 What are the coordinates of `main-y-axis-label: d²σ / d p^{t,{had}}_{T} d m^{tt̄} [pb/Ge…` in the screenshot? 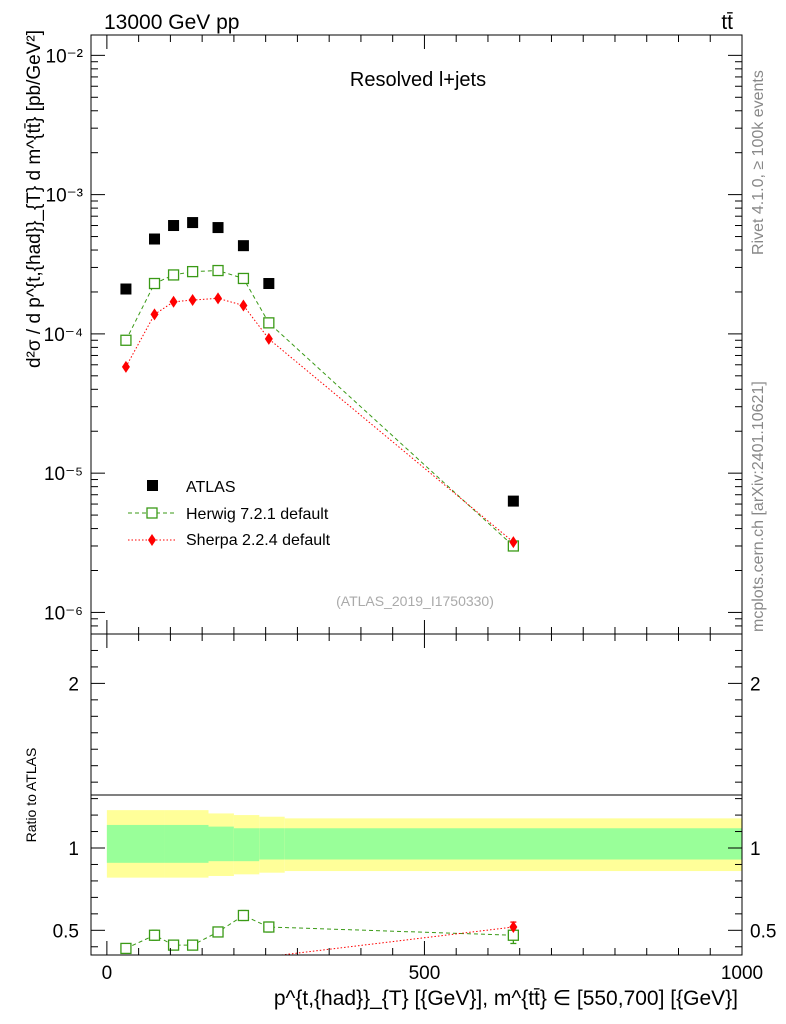 It's located at (34, 199).